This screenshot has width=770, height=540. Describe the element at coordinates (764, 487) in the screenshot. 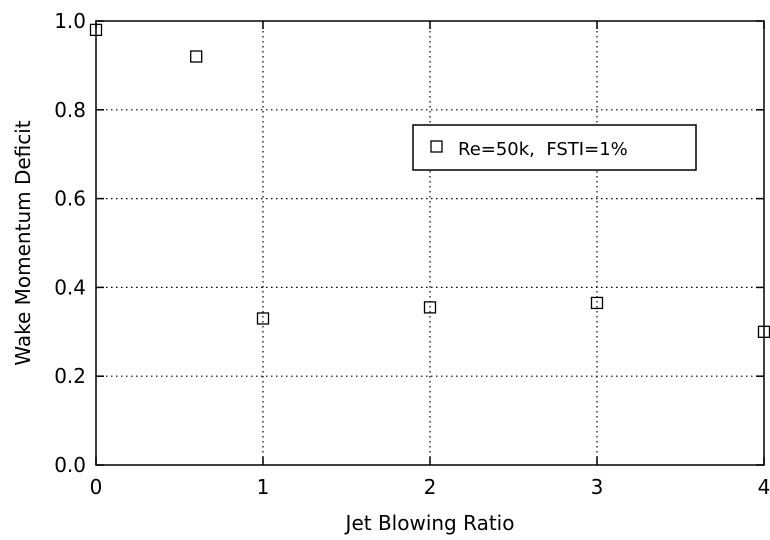

I see `x-tick-label: 4` at that location.